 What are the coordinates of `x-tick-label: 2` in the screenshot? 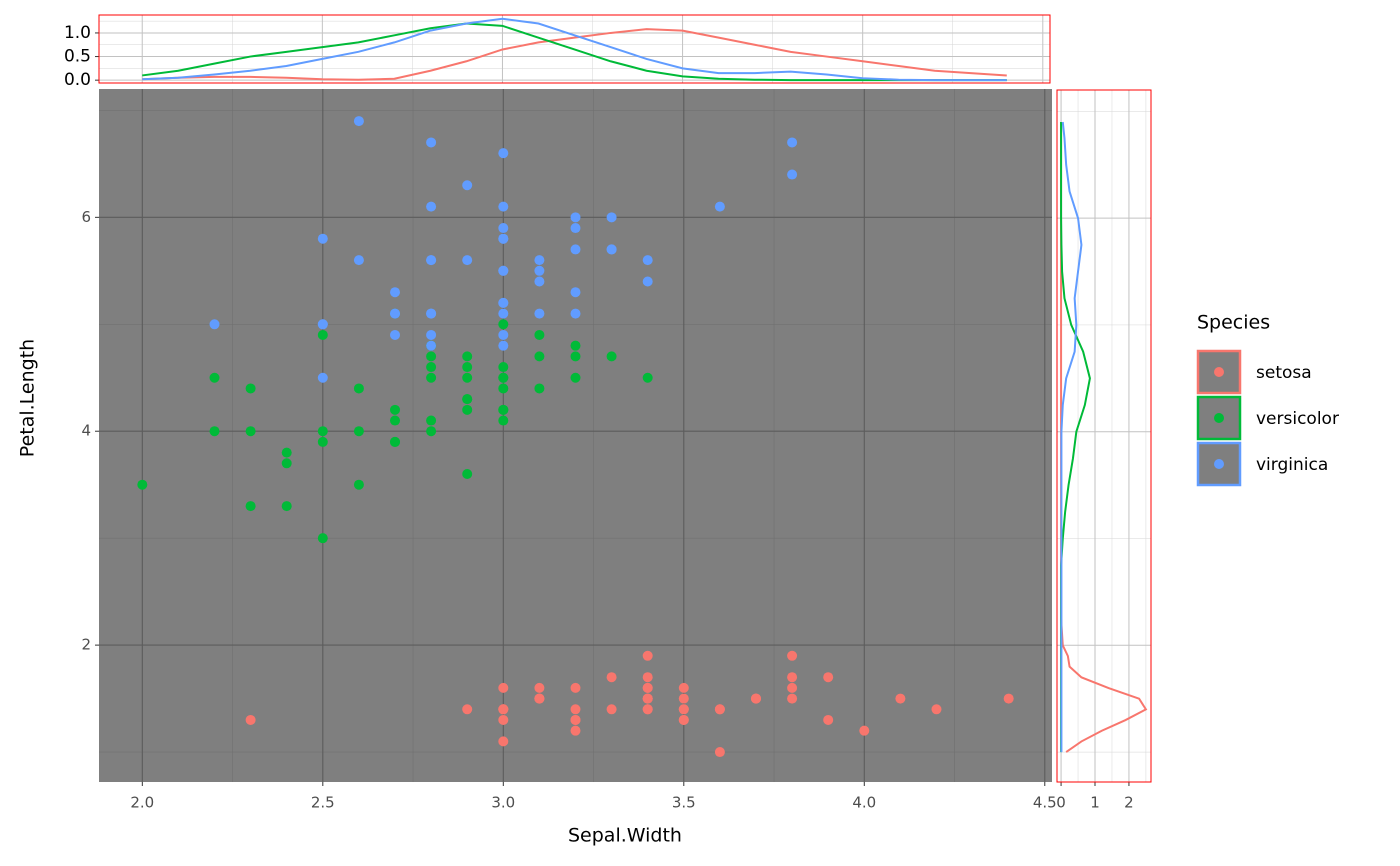 It's located at (1129, 803).